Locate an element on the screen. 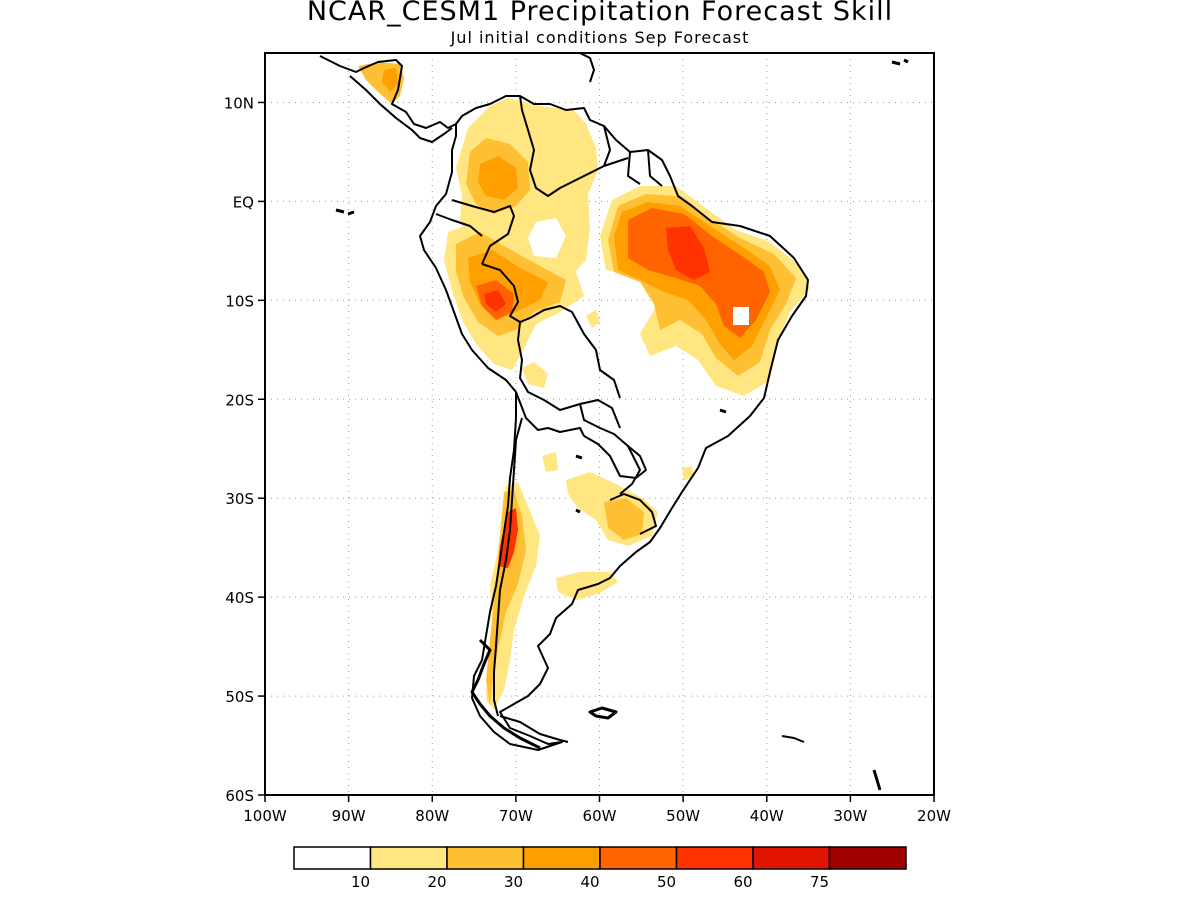 The image size is (1200, 900). skill-area-chaco is located at coordinates (535, 375).